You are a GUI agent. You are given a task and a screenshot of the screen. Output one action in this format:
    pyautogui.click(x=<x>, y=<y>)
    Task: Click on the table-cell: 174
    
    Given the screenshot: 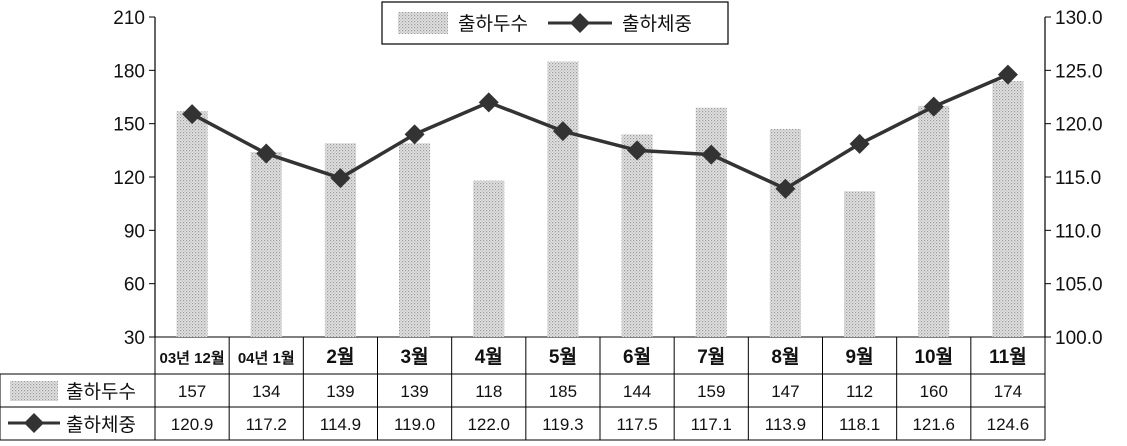 What is the action you would take?
    pyautogui.click(x=1008, y=391)
    